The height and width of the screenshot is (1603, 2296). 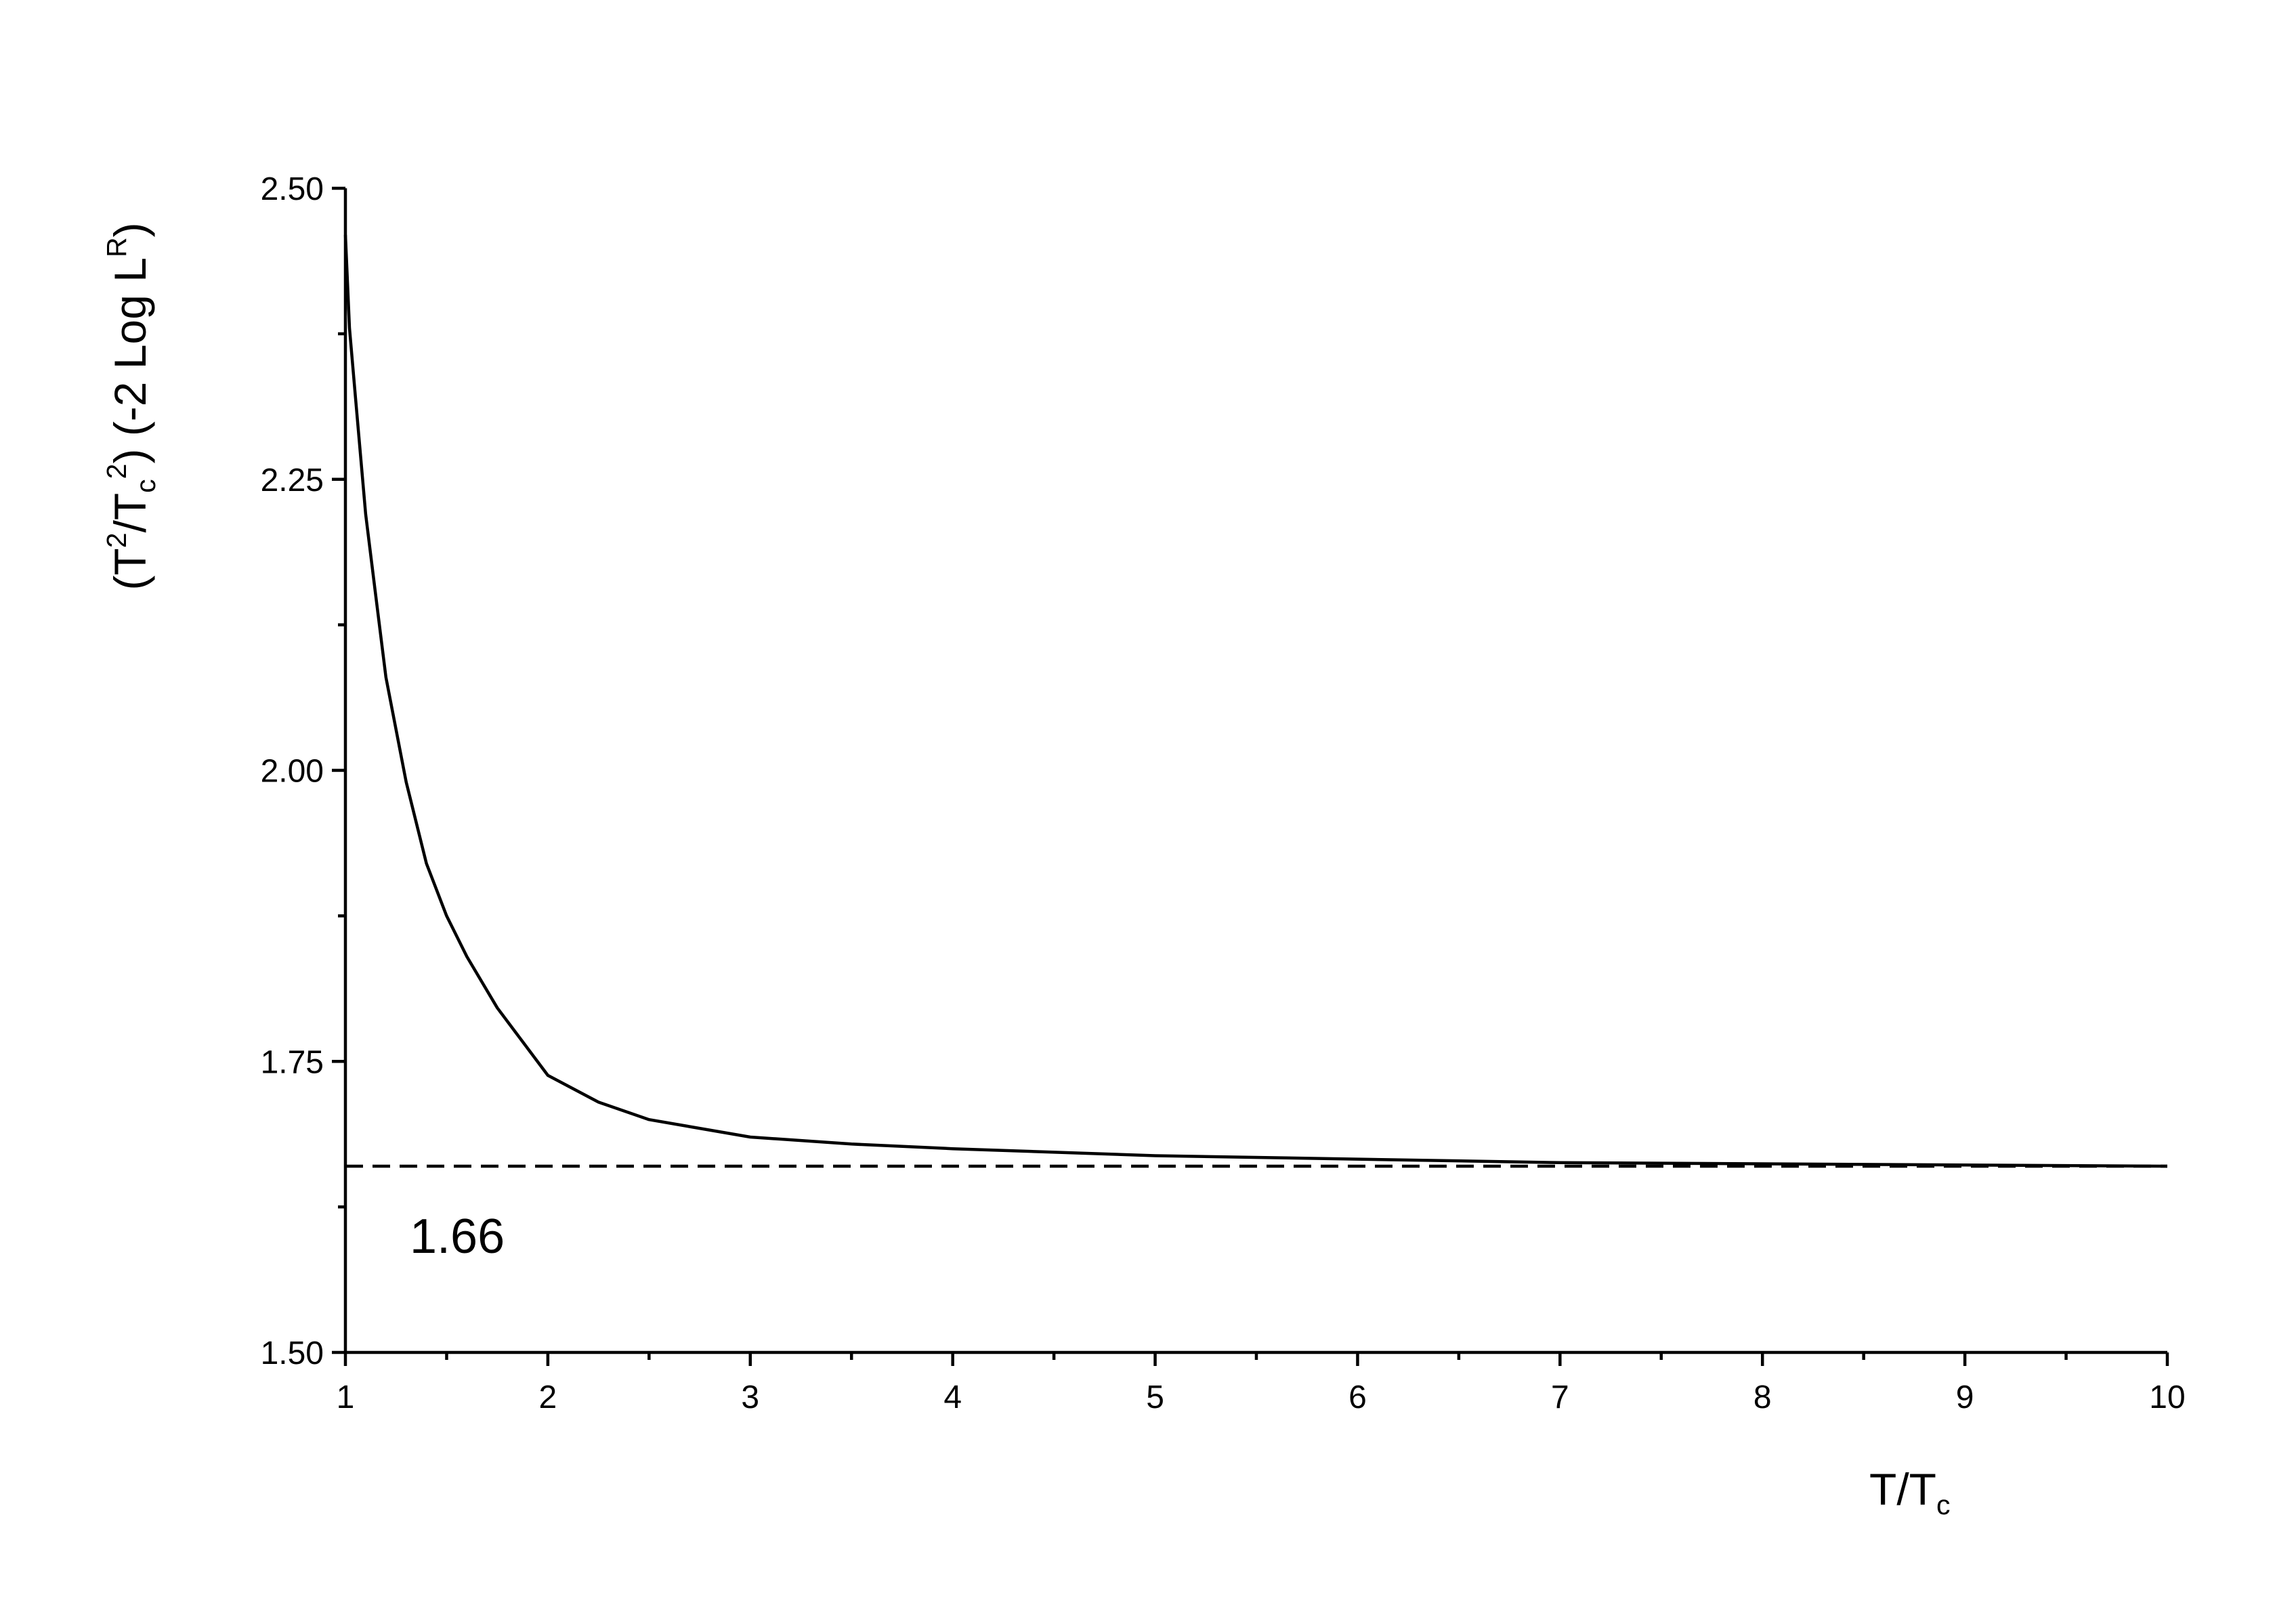 What do you see at coordinates (292, 1353) in the screenshot?
I see `y-tick-label: 1.50` at bounding box center [292, 1353].